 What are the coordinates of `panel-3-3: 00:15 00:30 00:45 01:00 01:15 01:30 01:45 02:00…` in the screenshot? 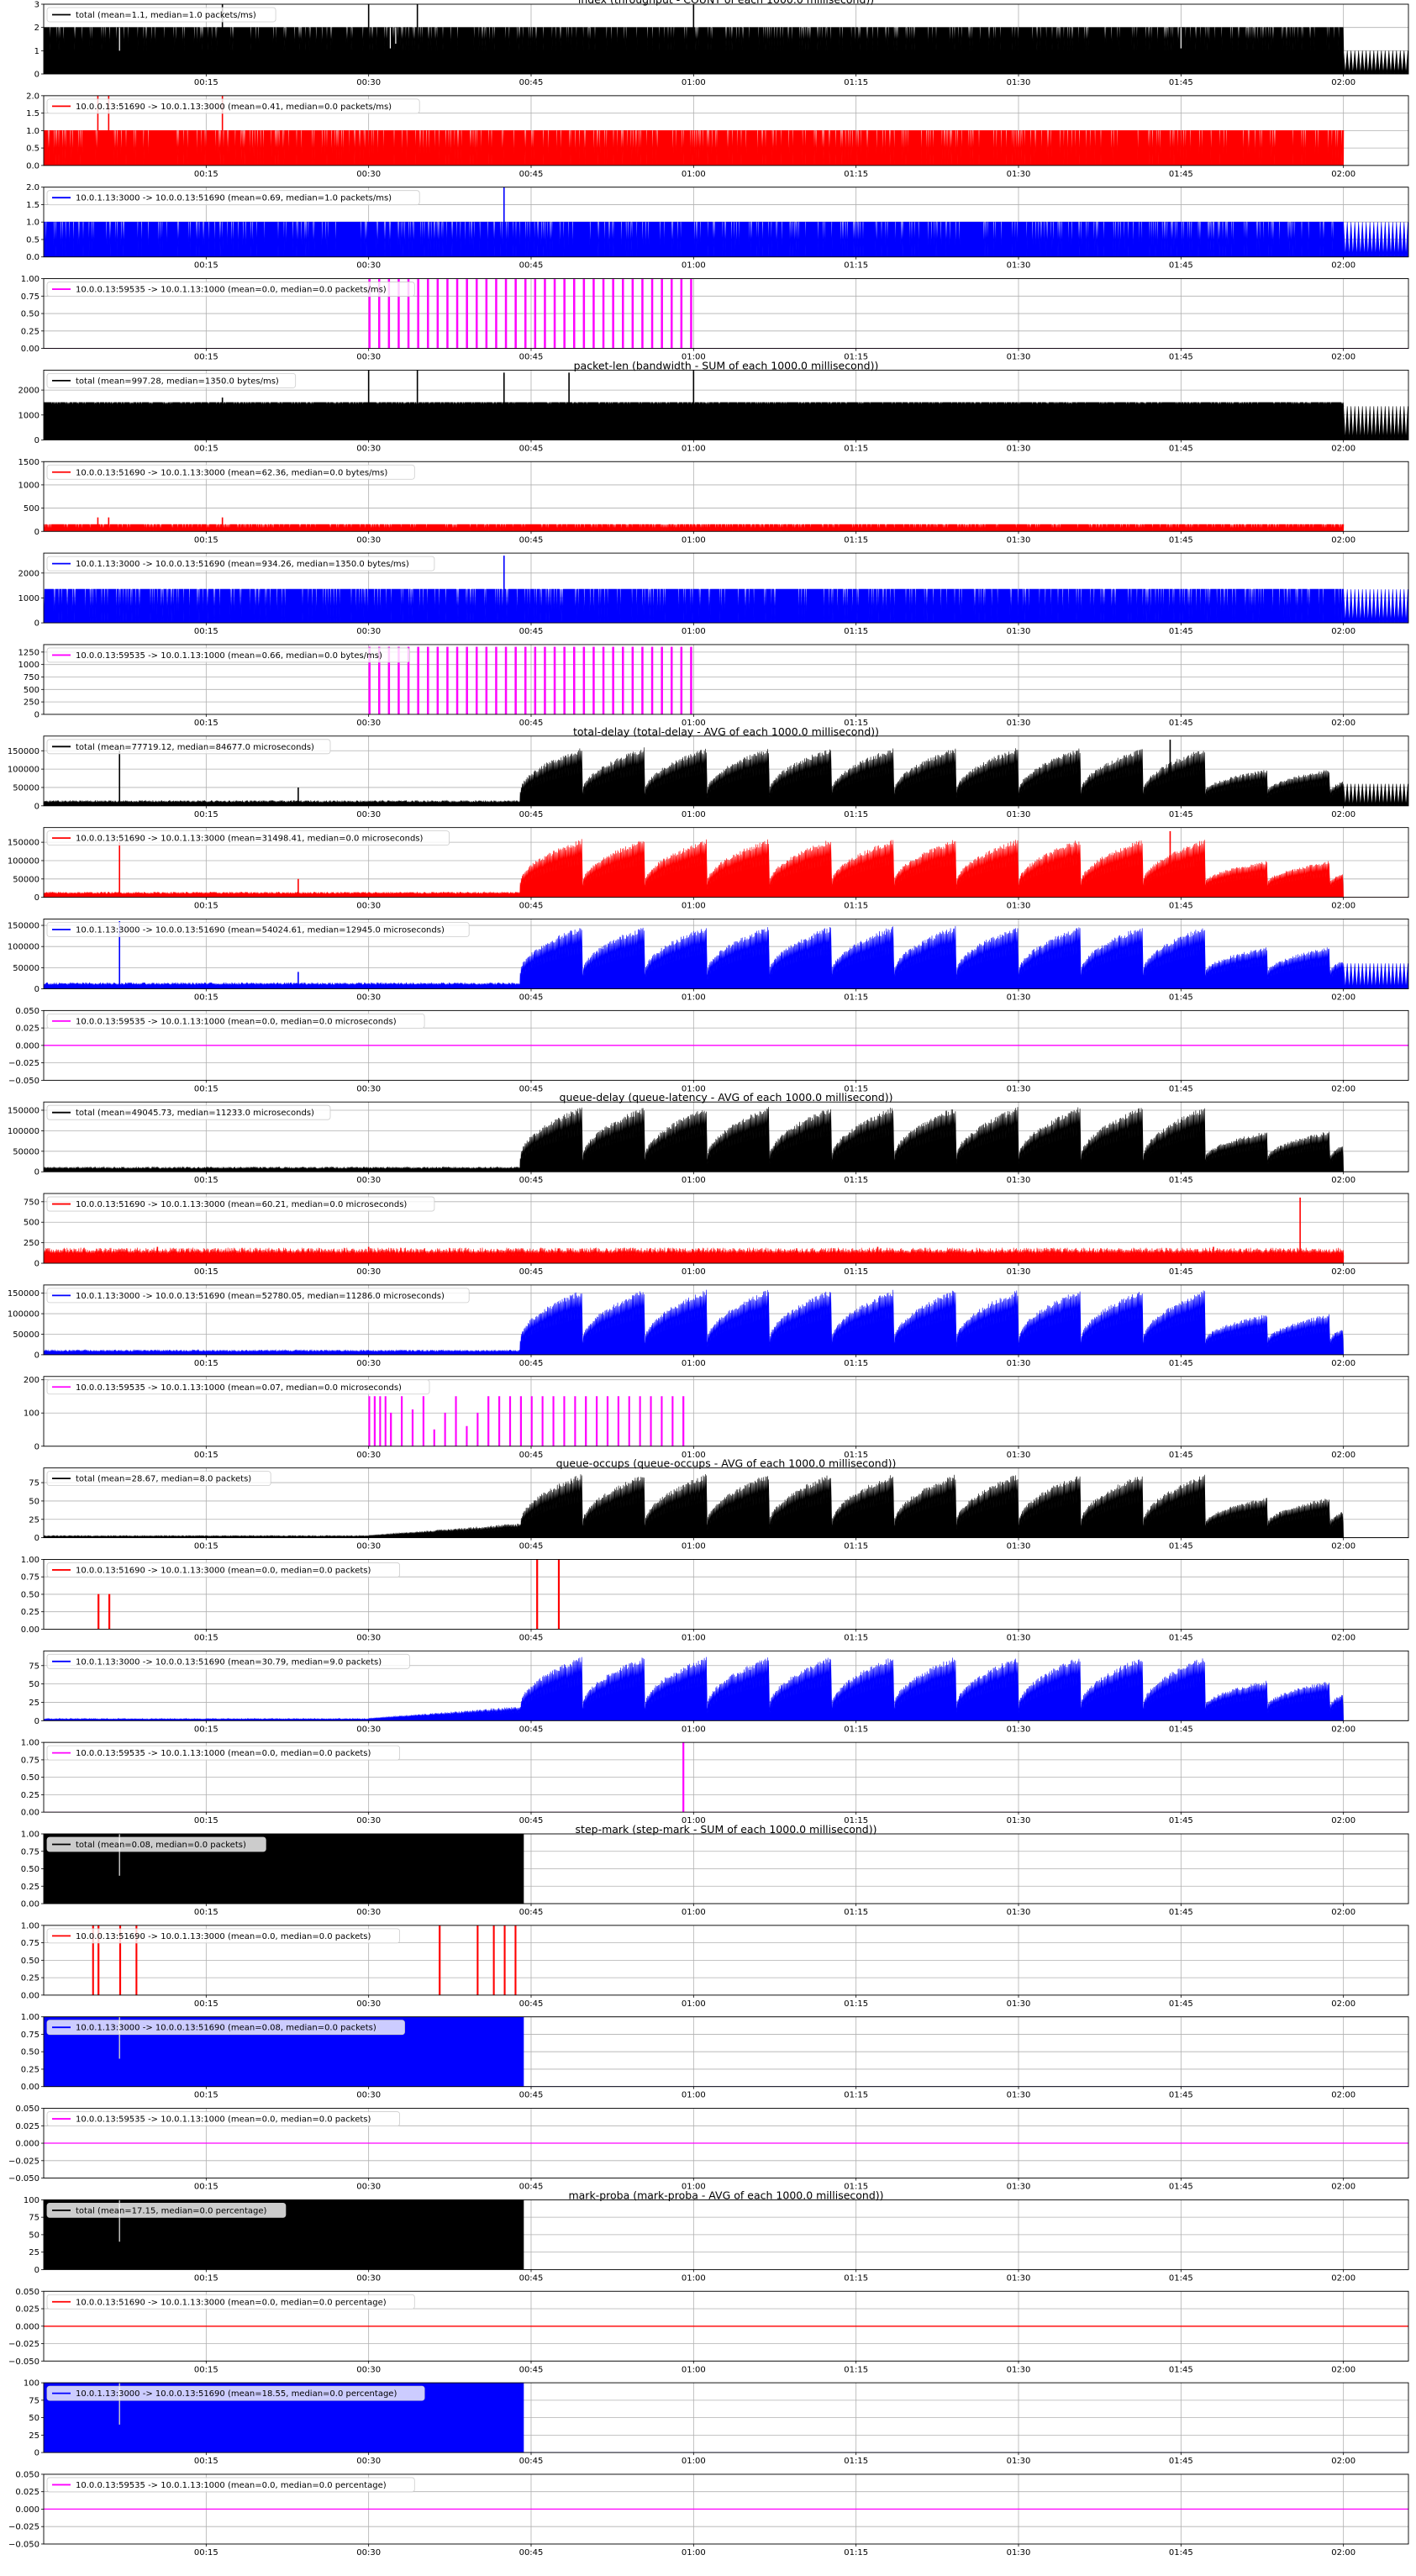 It's located at (716, 1418).